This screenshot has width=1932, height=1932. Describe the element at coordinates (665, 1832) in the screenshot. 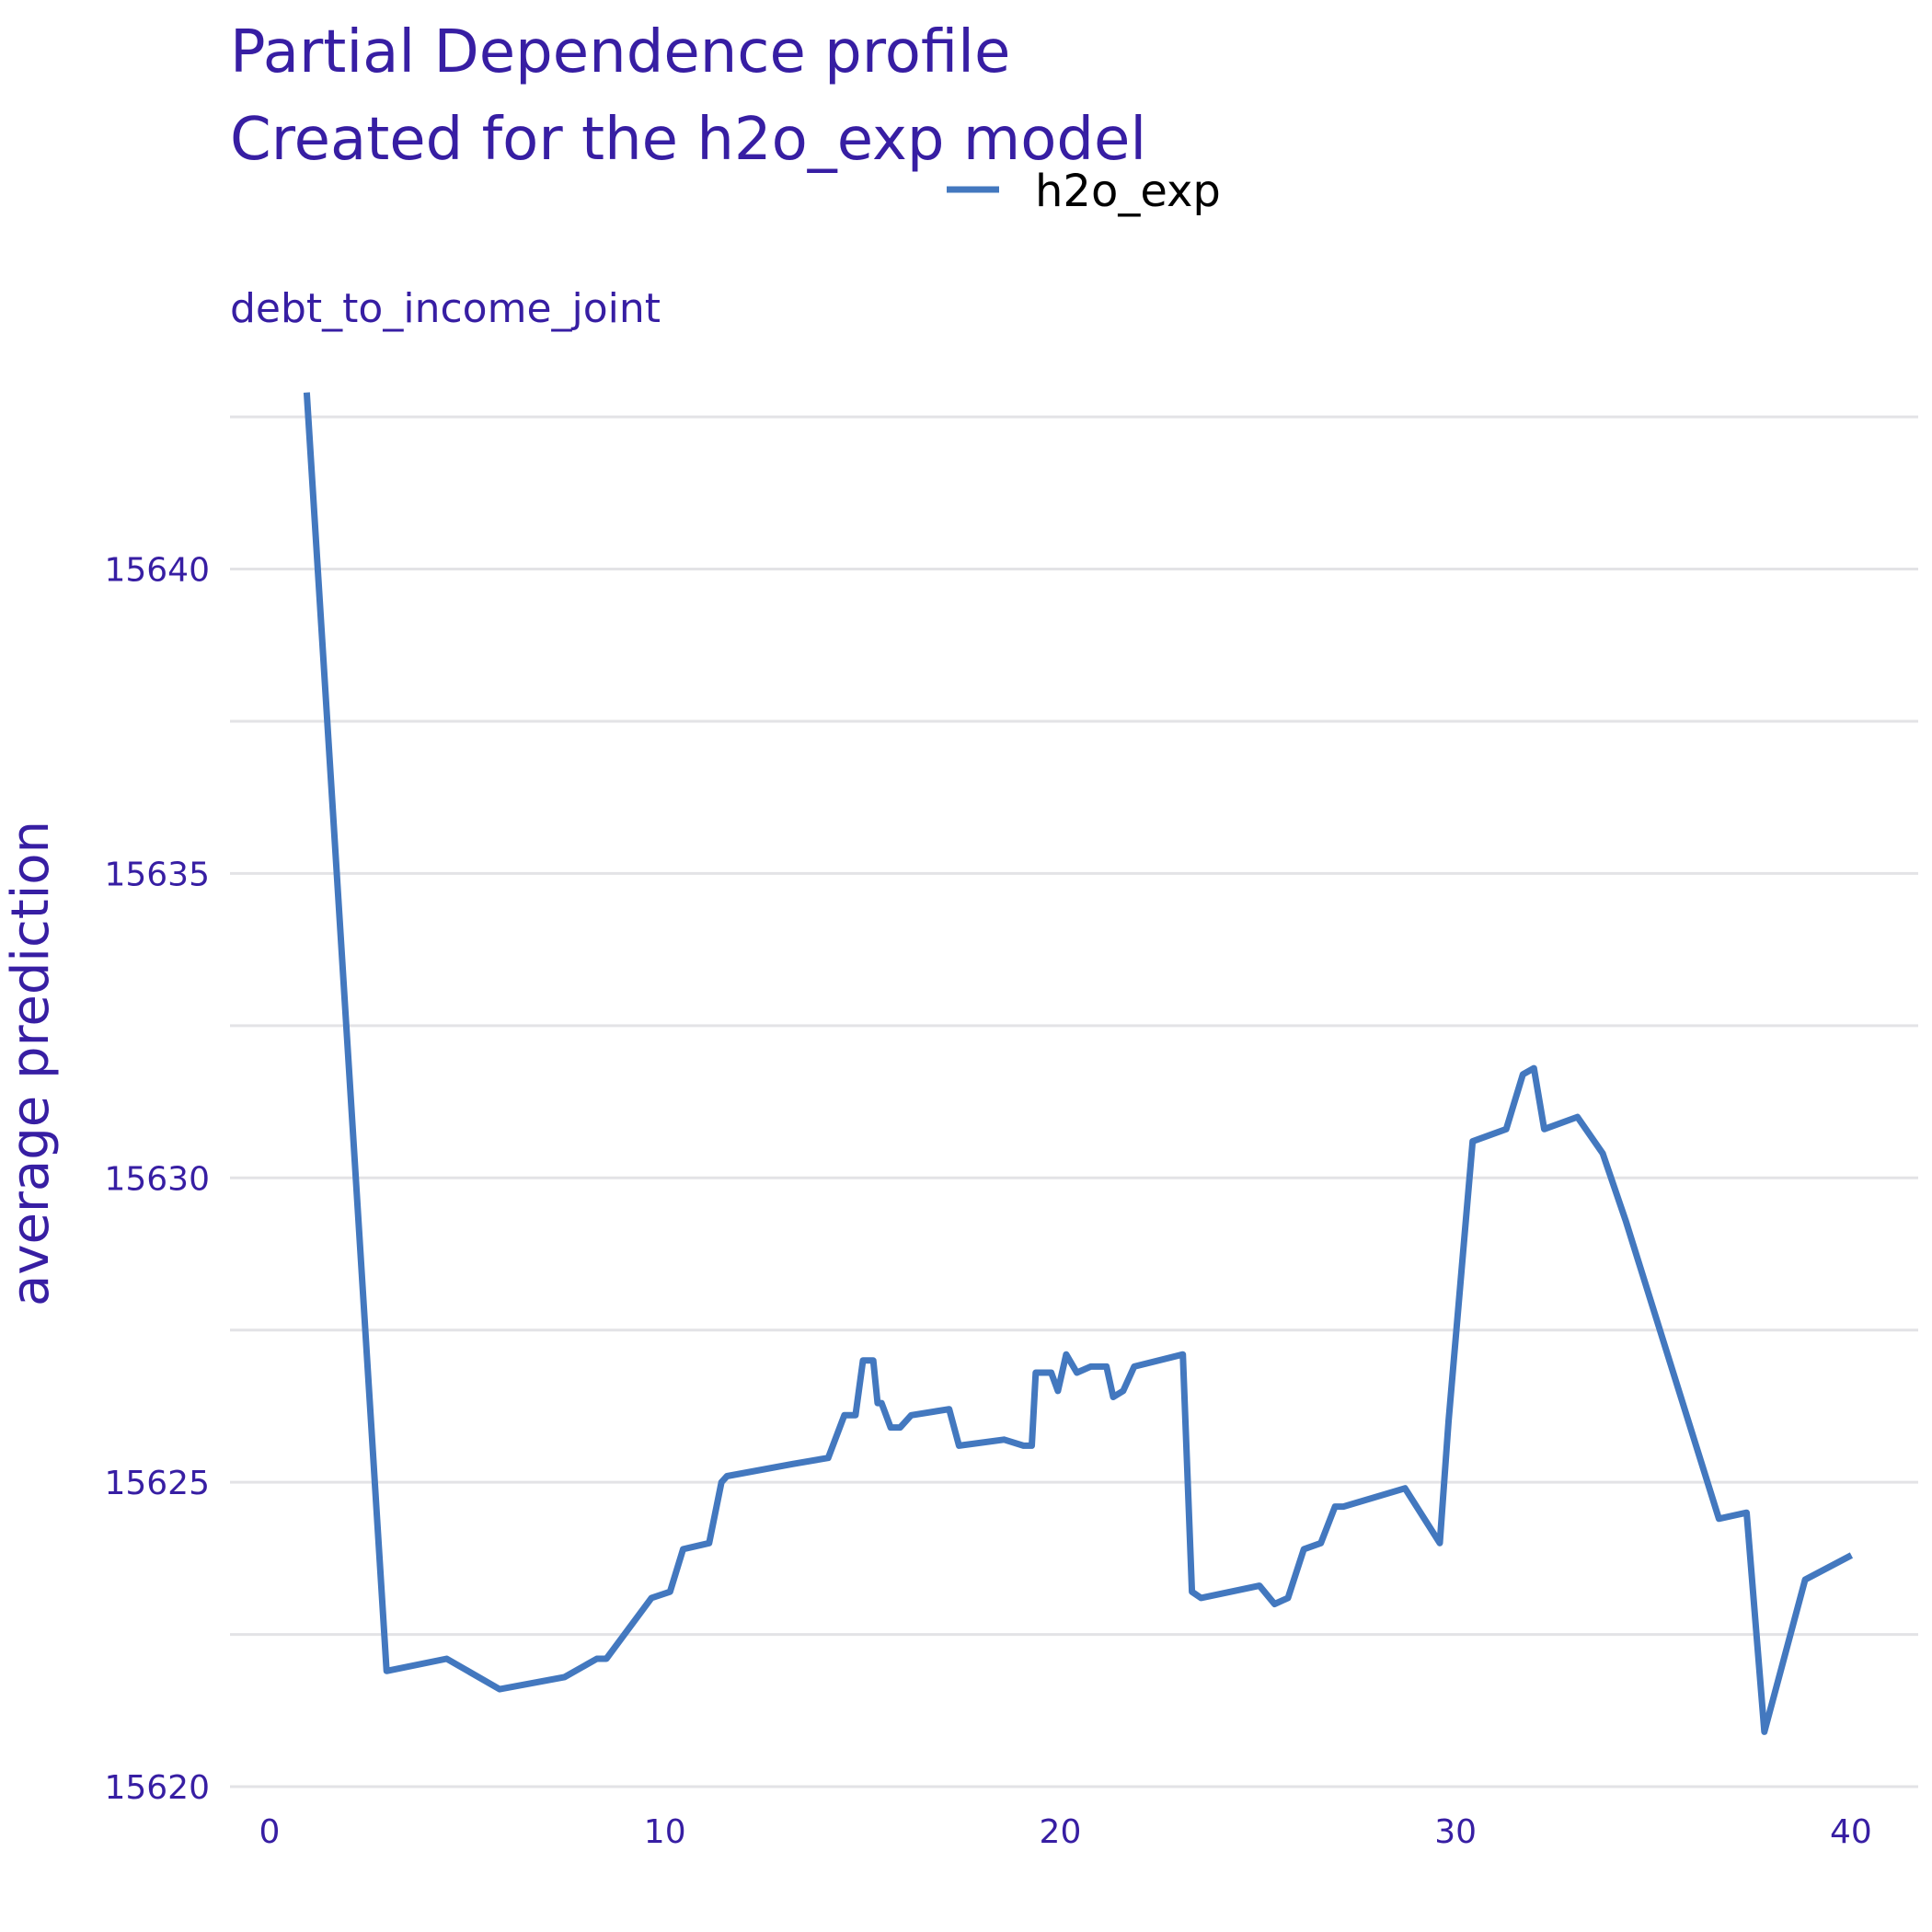

I see `x-tick-label: 10` at that location.